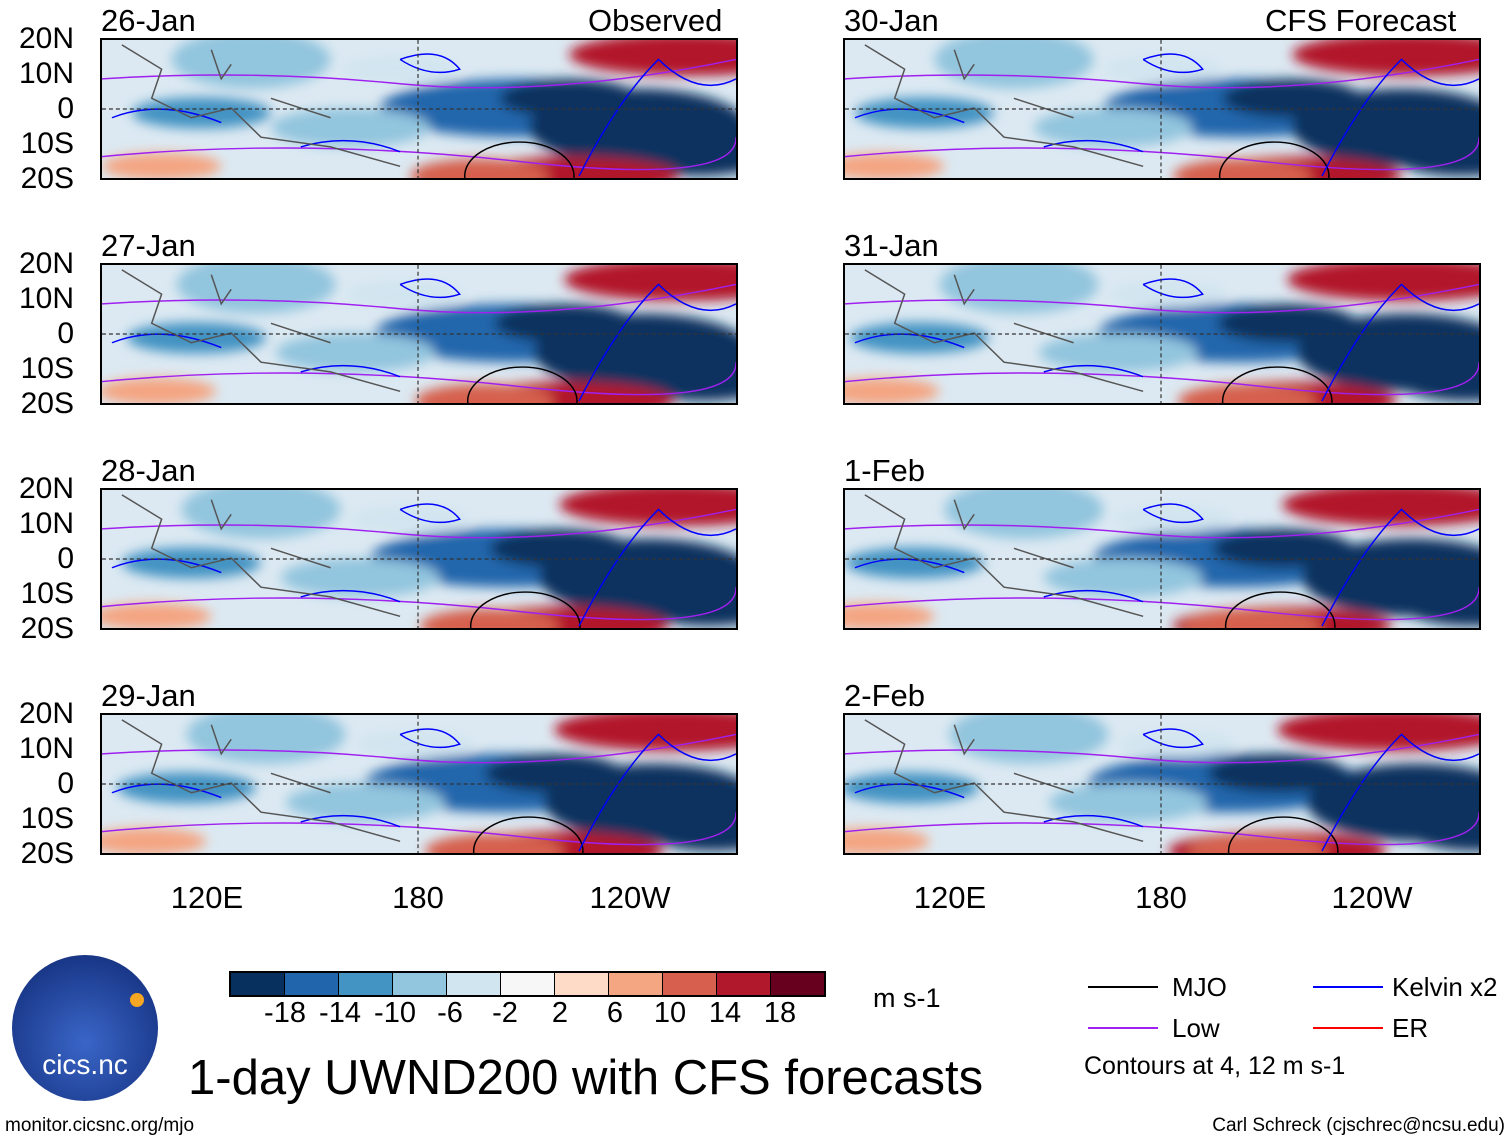 The image size is (1510, 1142). What do you see at coordinates (891, 20) in the screenshot?
I see `panel-date: 30-Jan` at bounding box center [891, 20].